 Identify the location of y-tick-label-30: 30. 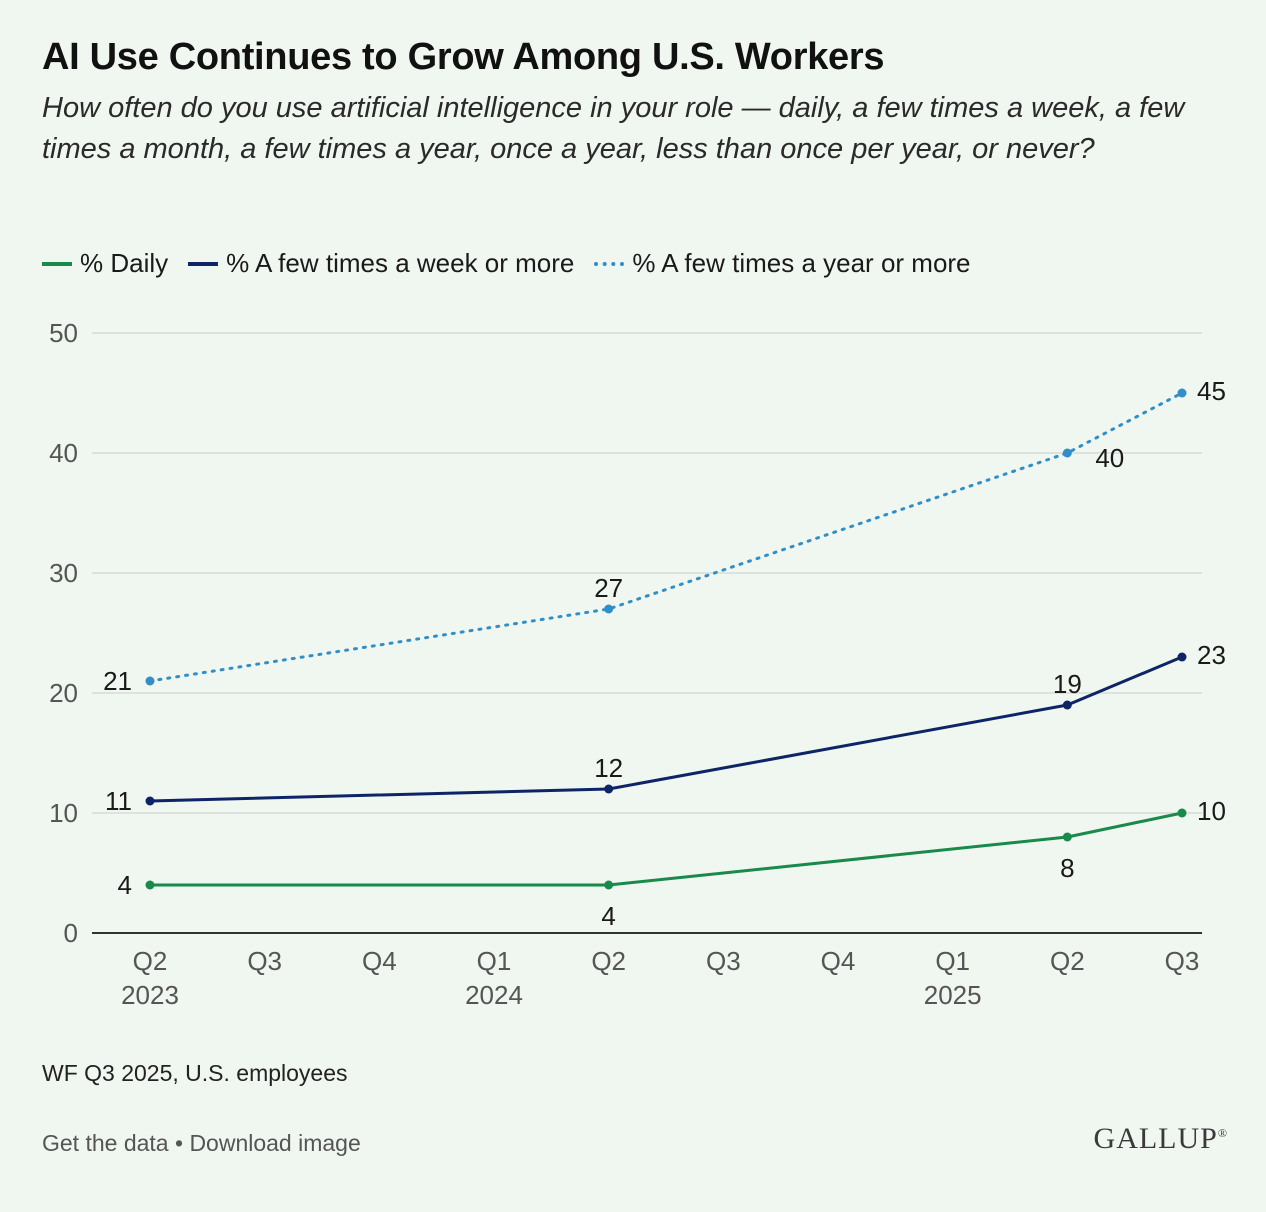
(63, 573).